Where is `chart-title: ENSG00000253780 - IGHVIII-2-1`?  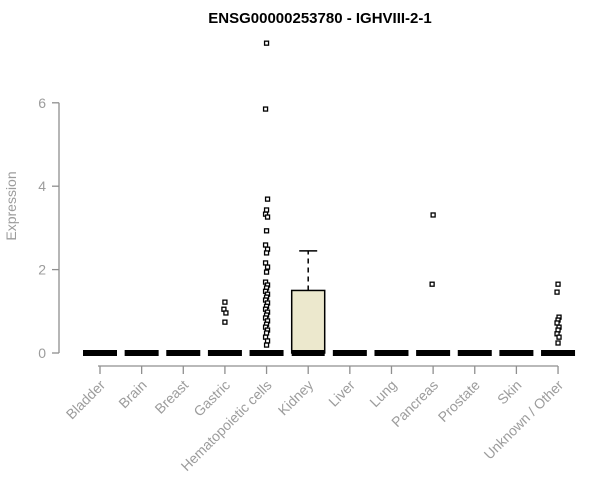
chart-title: ENSG00000253780 - IGHVIII-2-1 is located at coordinates (319, 18).